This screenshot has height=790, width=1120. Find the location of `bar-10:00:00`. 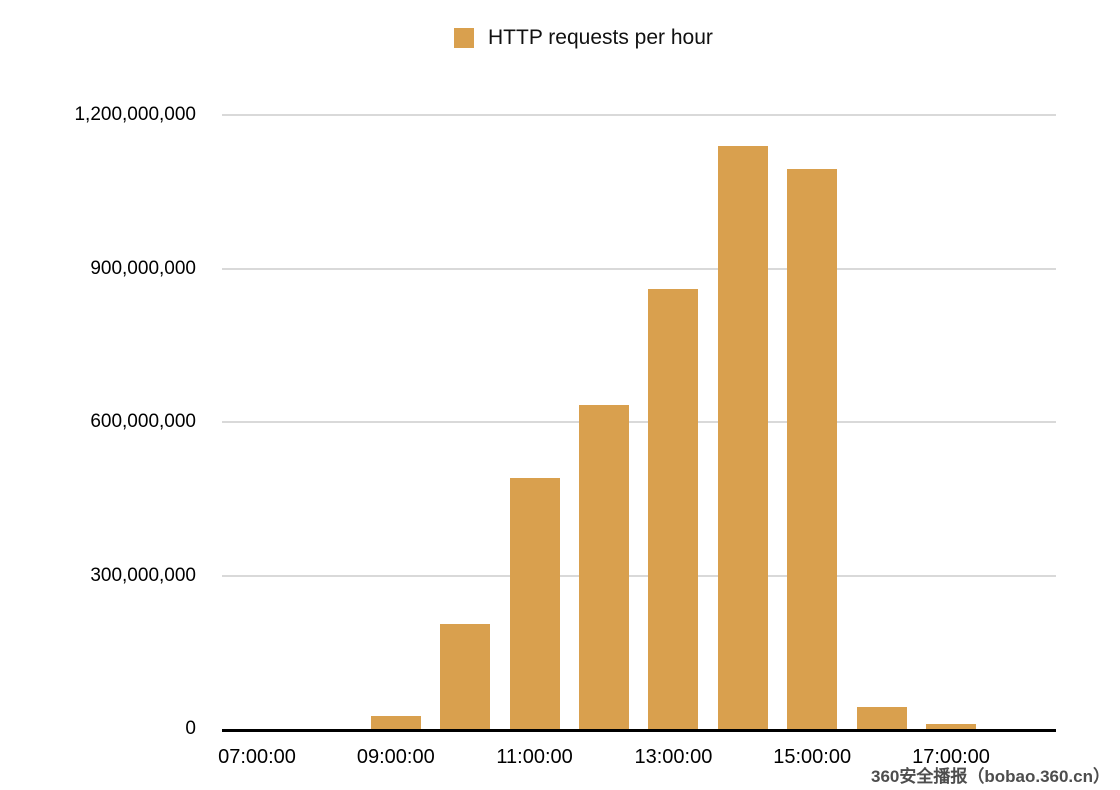

bar-10:00:00 is located at coordinates (465, 676).